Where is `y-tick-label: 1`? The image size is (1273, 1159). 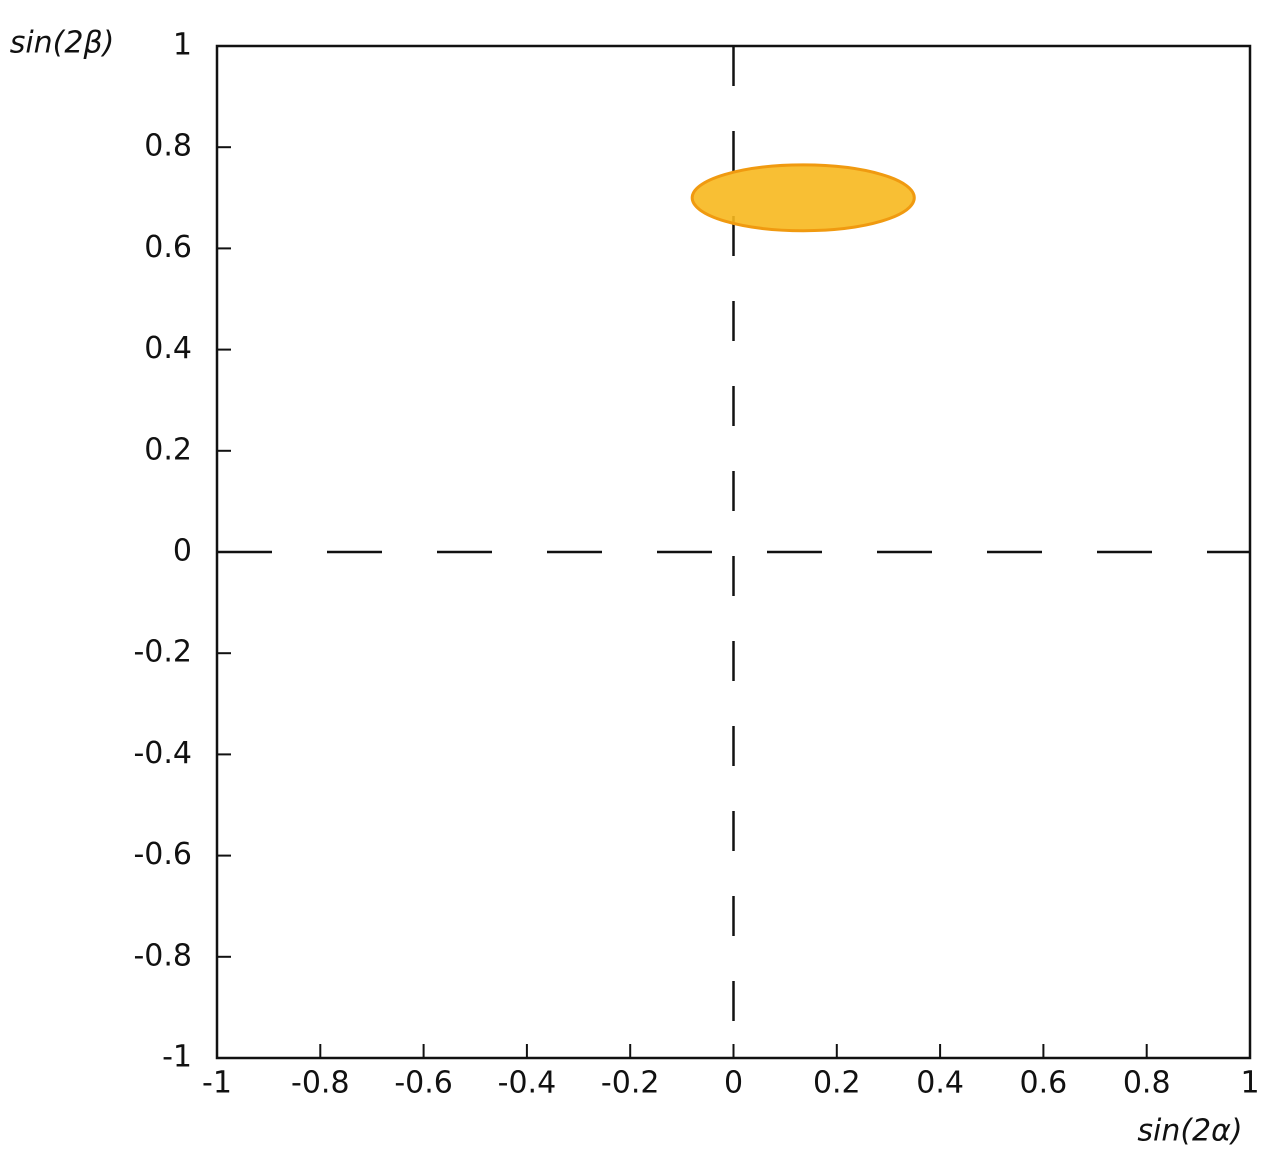
y-tick-label: 1 is located at coordinates (182, 45).